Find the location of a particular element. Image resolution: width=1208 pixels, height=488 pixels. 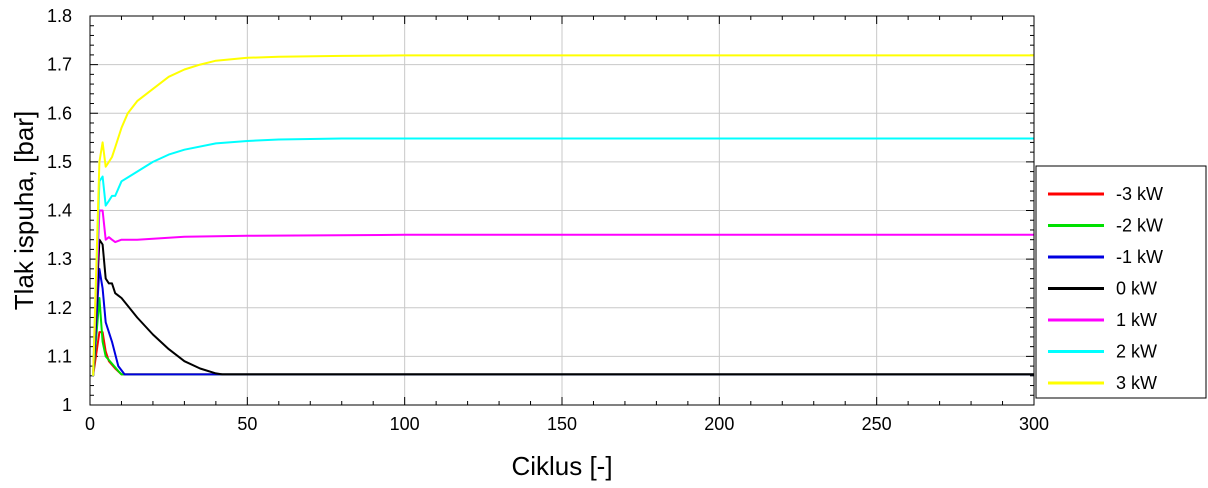

x-tick-label: 0 is located at coordinates (90, 424).